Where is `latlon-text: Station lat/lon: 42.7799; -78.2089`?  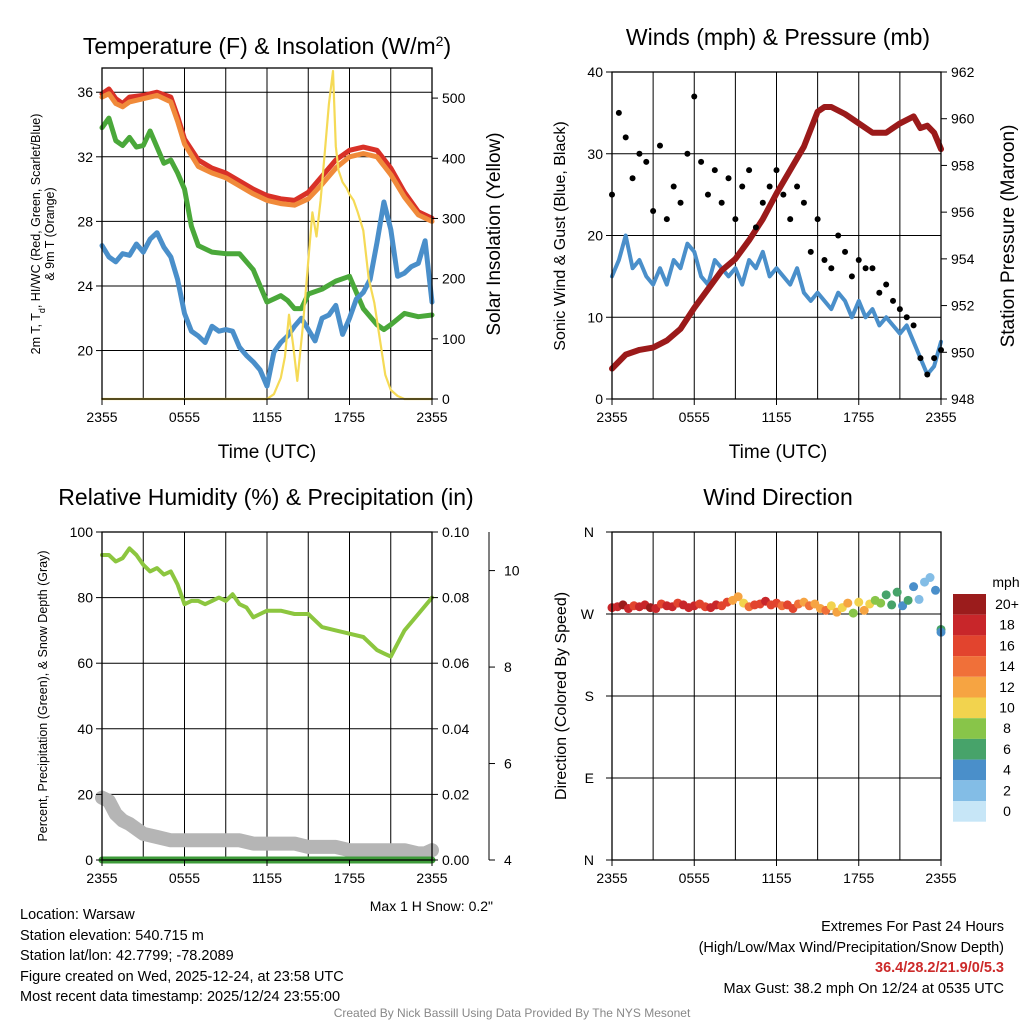
latlon-text: Station lat/lon: 42.7799; -78.2089 is located at coordinates (127, 956).